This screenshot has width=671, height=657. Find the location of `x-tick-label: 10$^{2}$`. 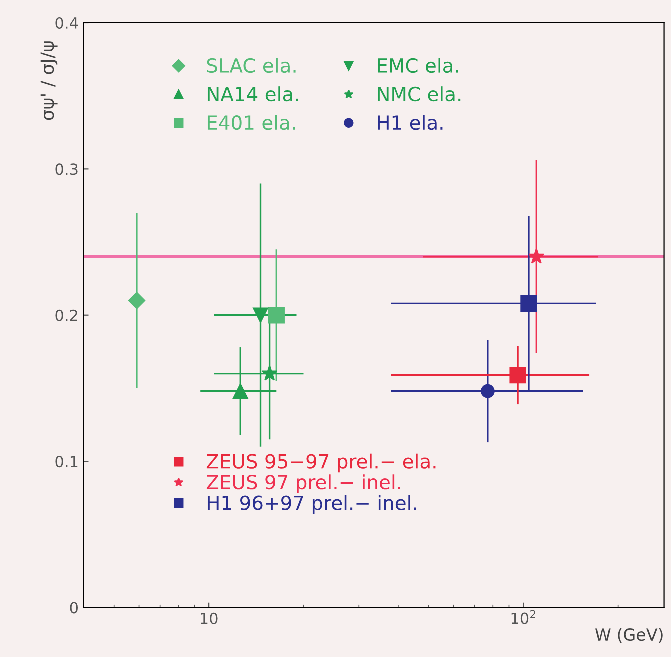

x-tick-label: 10$^{2}$ is located at coordinates (524, 617).